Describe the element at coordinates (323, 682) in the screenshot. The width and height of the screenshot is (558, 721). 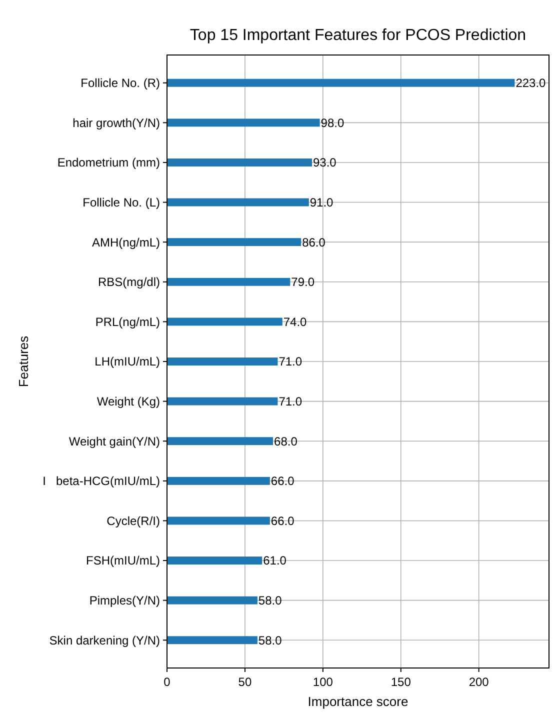
I see `x-tick-label: 100` at that location.